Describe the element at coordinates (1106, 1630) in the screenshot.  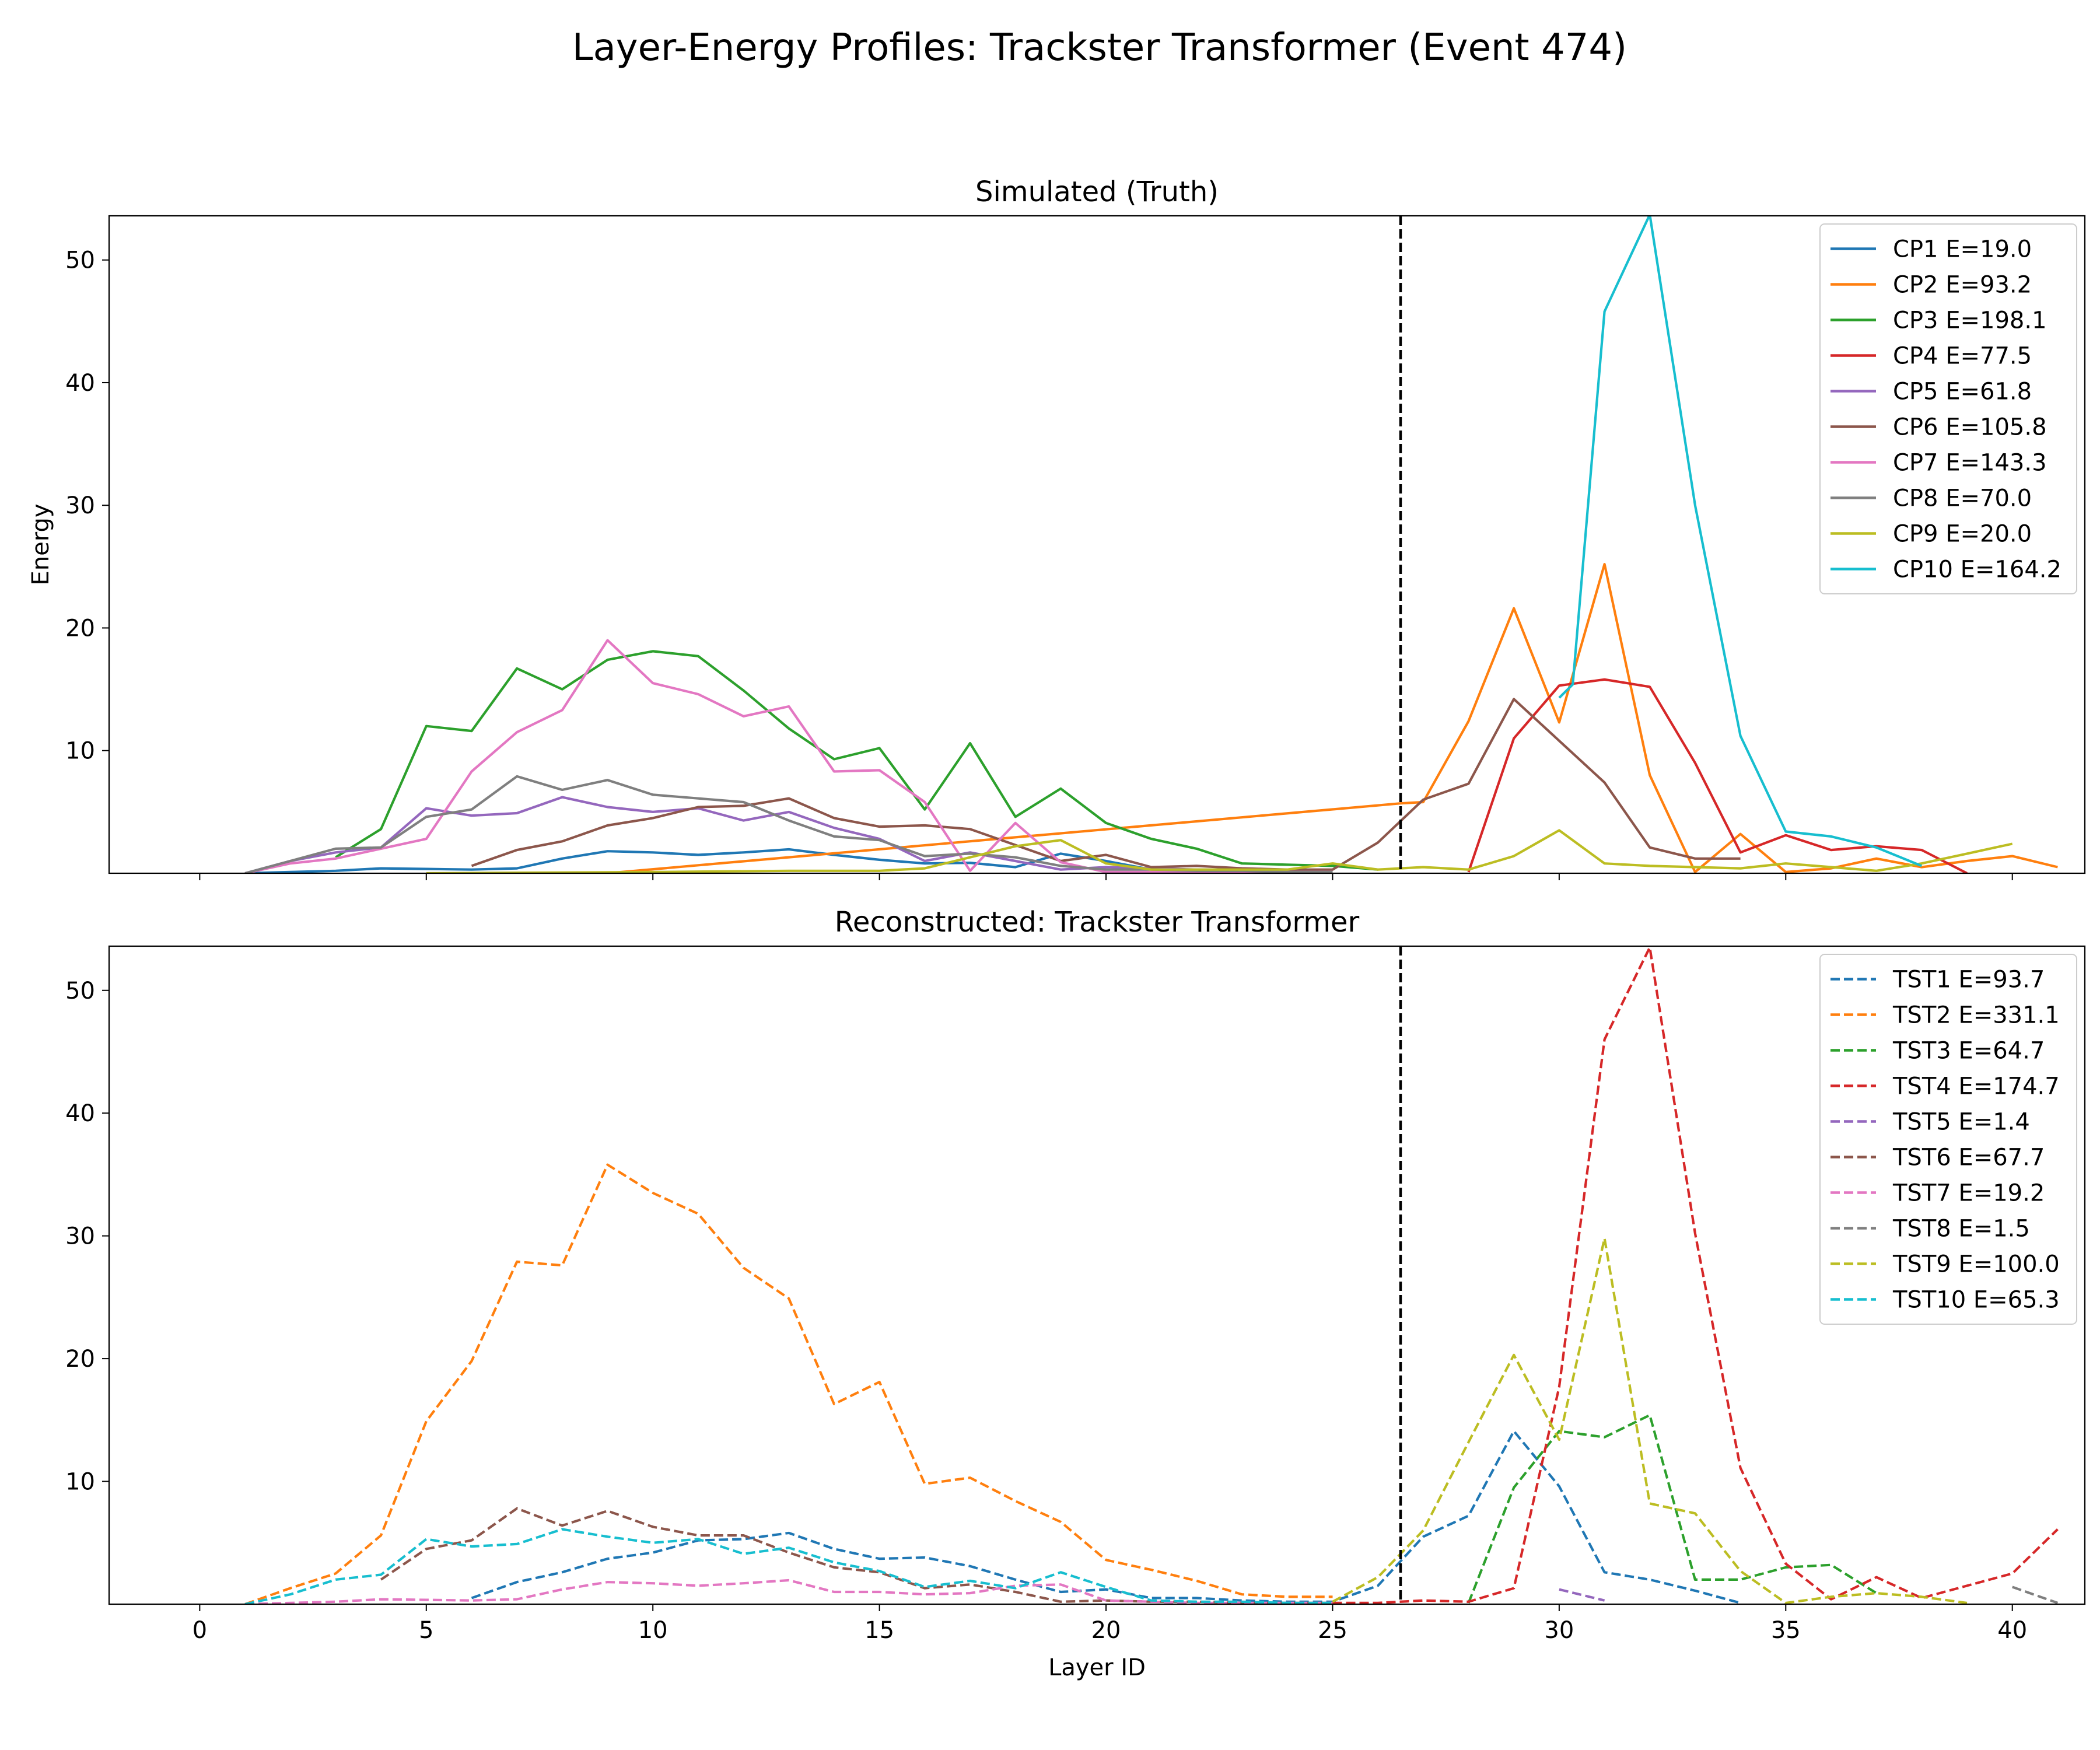
I see `x-tick-label: 20` at that location.